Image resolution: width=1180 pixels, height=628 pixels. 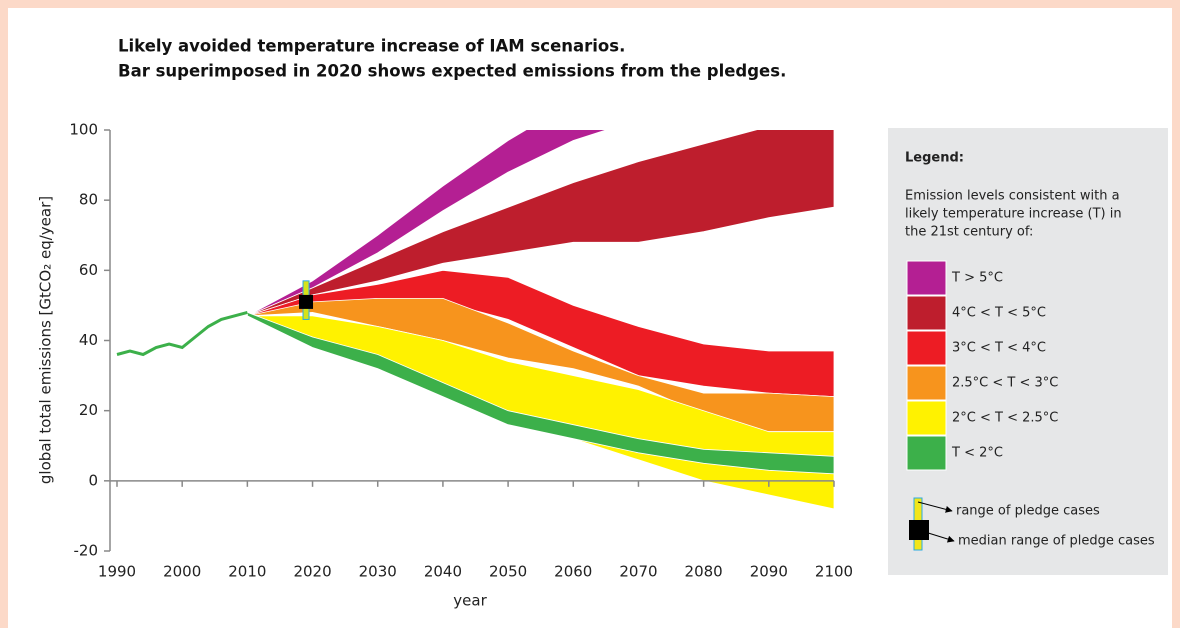 I want to click on x-tick-label: 2060, so click(x=573, y=572).